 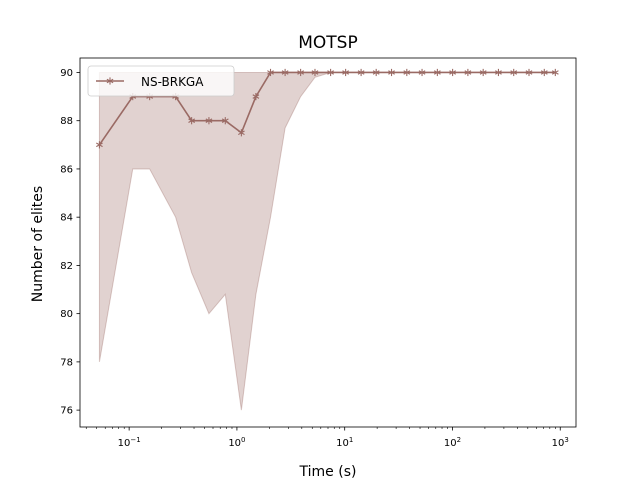 What do you see at coordinates (66, 411) in the screenshot?
I see `y-tick-label: 76` at bounding box center [66, 411].